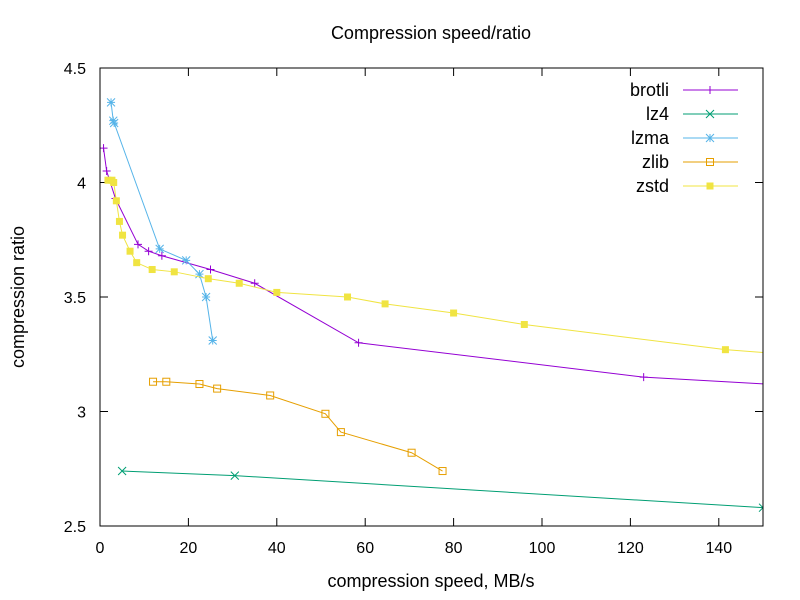 This screenshot has width=800, height=600. I want to click on x-tick-label: 20, so click(189, 548).